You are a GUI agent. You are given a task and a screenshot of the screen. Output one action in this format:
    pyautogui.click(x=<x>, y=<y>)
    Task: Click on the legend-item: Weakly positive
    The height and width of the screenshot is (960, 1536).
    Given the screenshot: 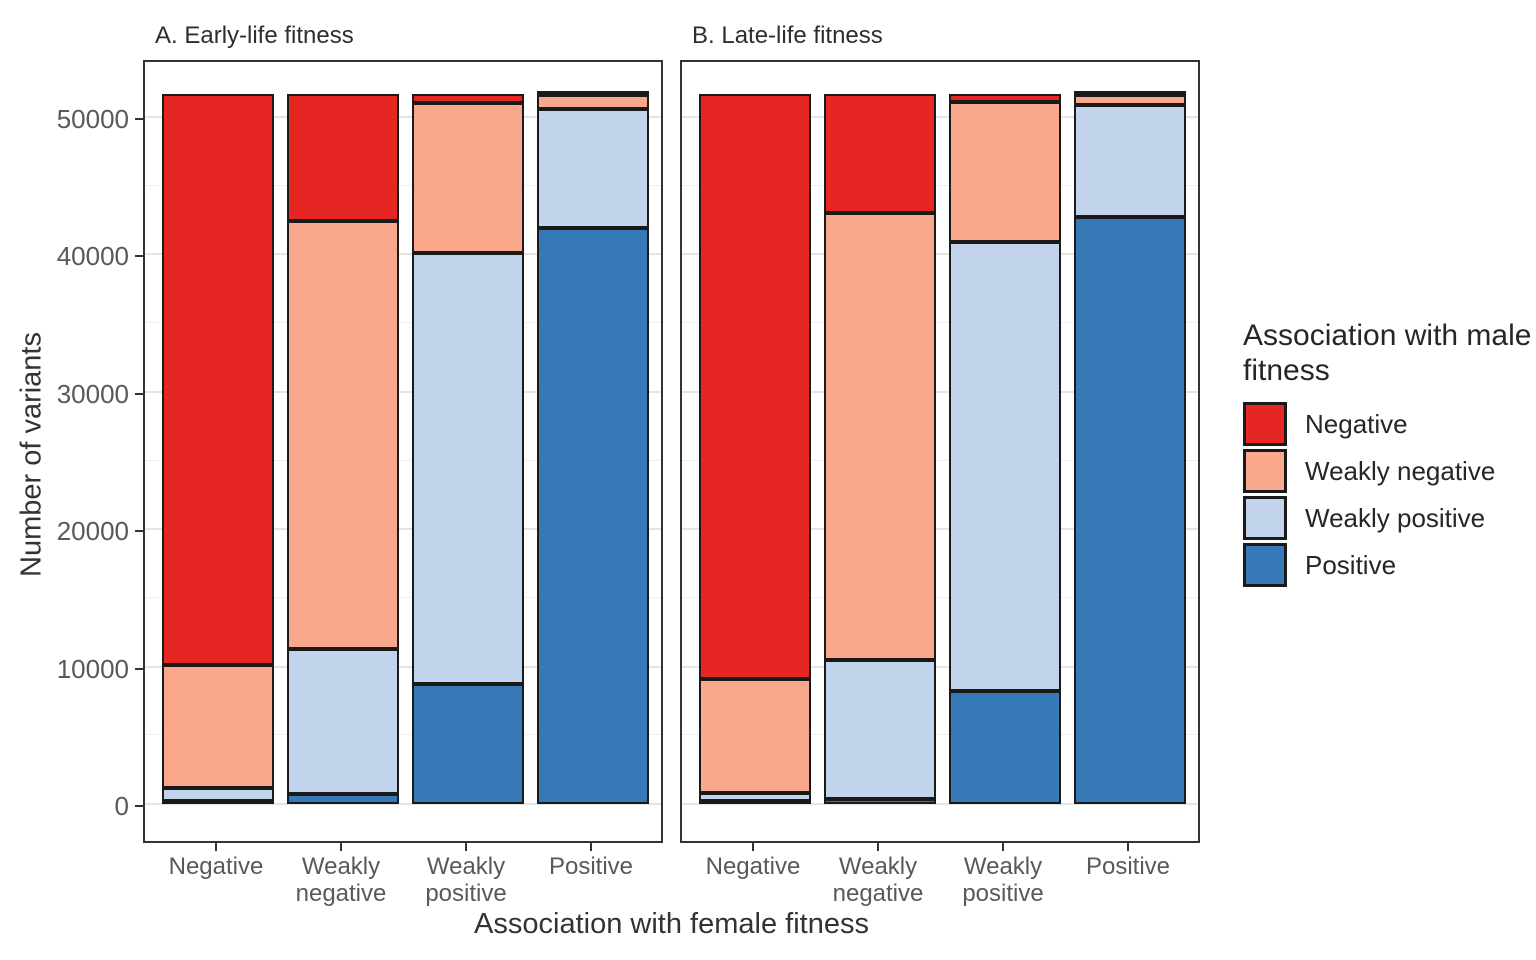 What is the action you would take?
    pyautogui.click(x=1388, y=518)
    